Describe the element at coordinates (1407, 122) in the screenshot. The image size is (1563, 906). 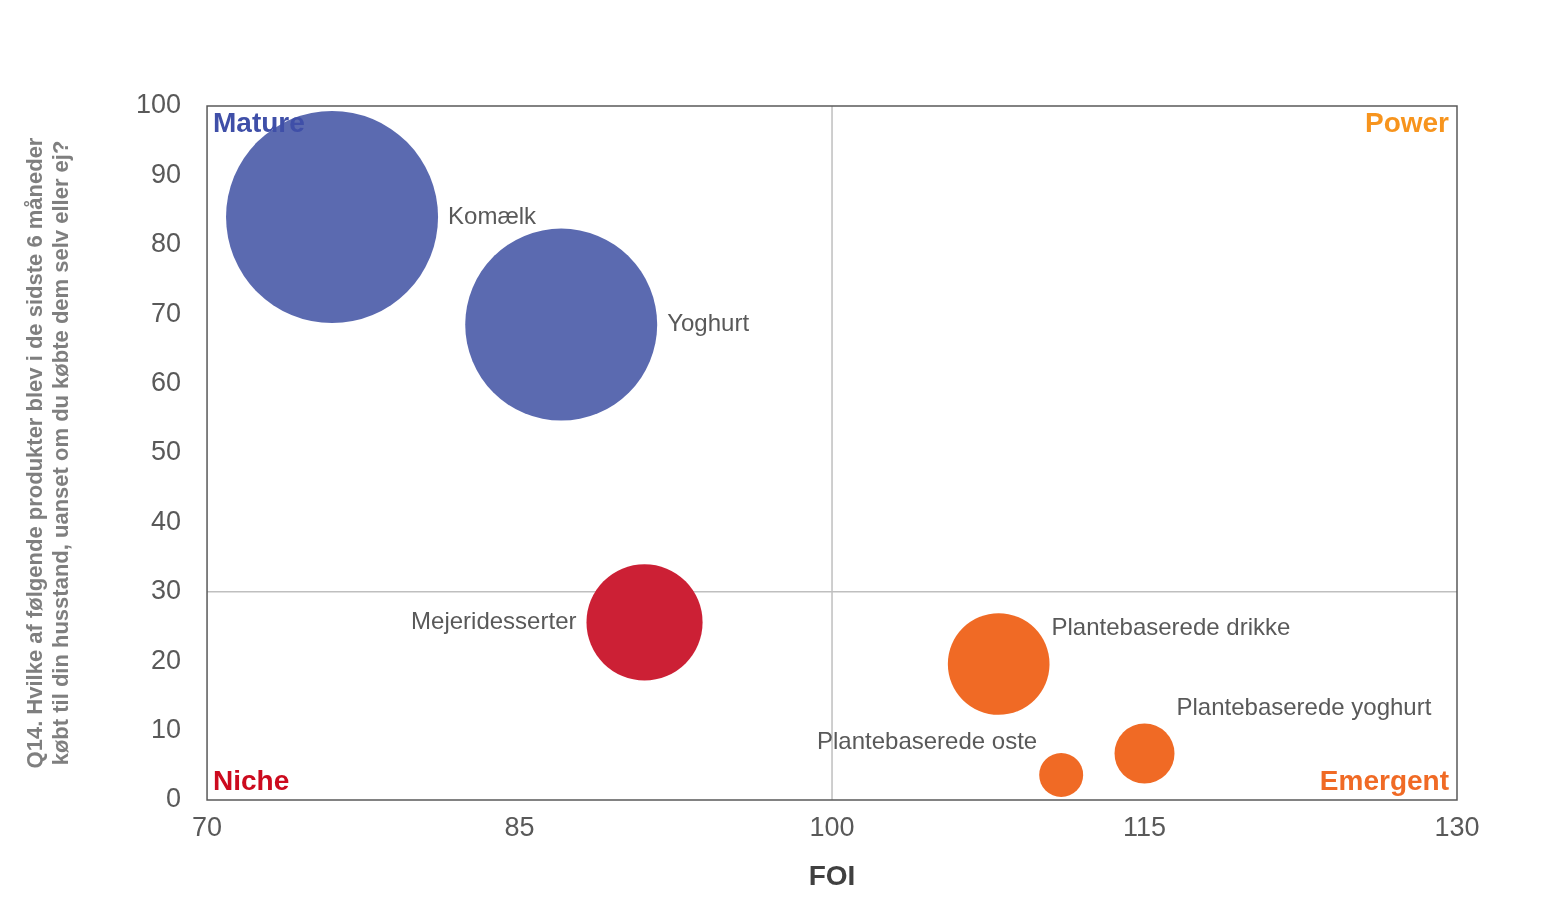
I see `annotation: Power` at that location.